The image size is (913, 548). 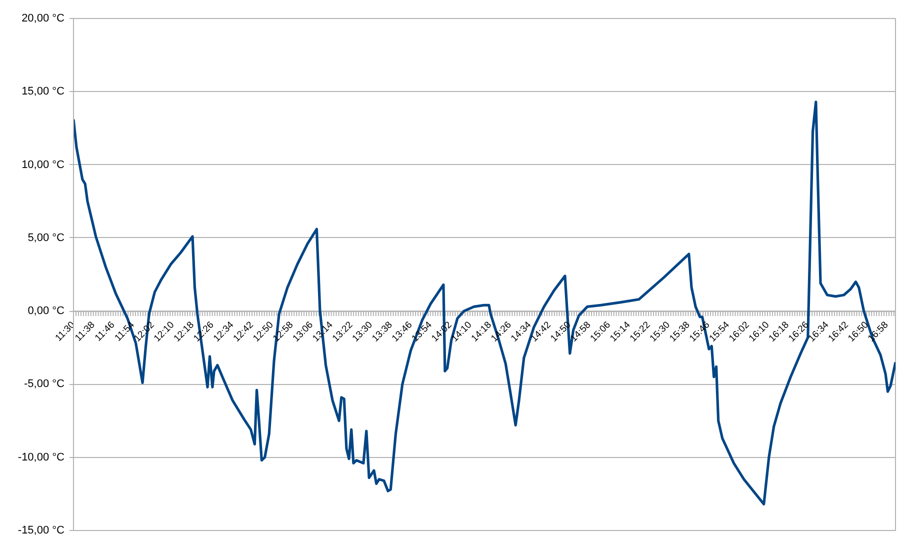 What do you see at coordinates (41, 457) in the screenshot?
I see `y-tick-label: -10,00 °C` at bounding box center [41, 457].